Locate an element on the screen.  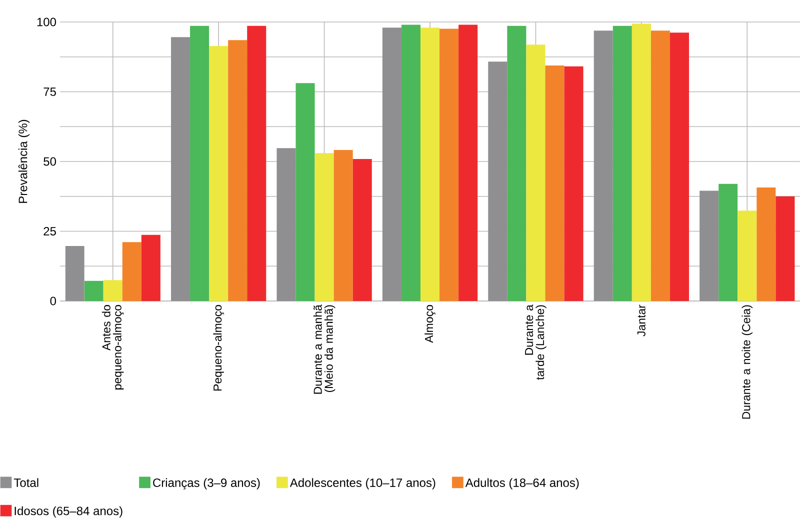
y-tick-label: 100 is located at coordinates (46, 22).